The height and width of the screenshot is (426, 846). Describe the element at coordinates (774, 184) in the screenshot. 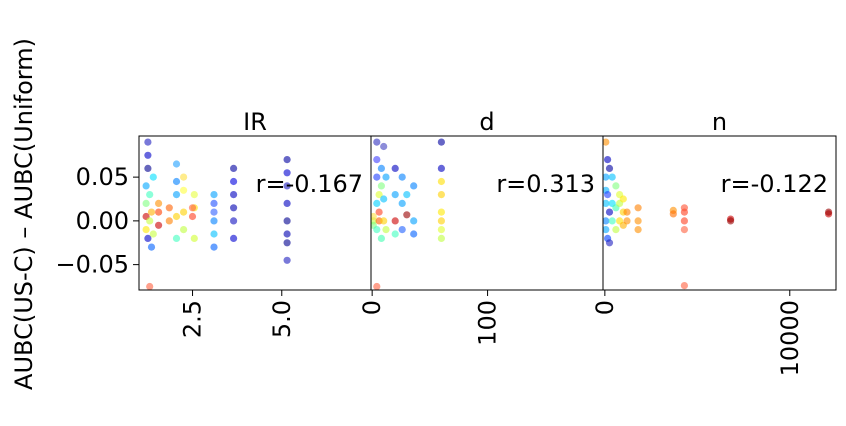

I see `correlation-annotation: r=-0.122` at that location.